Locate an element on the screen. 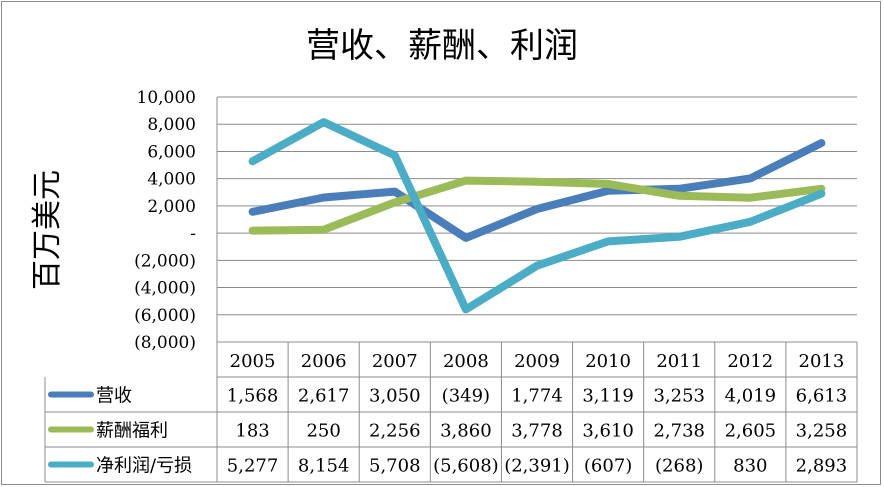 Image resolution: width=884 pixels, height=487 pixels. data-label: 3,778 is located at coordinates (537, 431).